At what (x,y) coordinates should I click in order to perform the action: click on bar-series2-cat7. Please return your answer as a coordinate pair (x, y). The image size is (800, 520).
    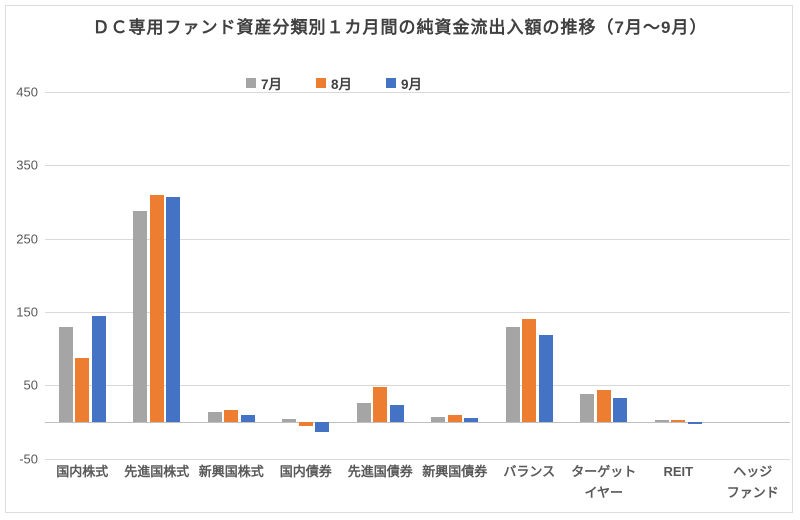
    Looking at the image, I should click on (620, 409).